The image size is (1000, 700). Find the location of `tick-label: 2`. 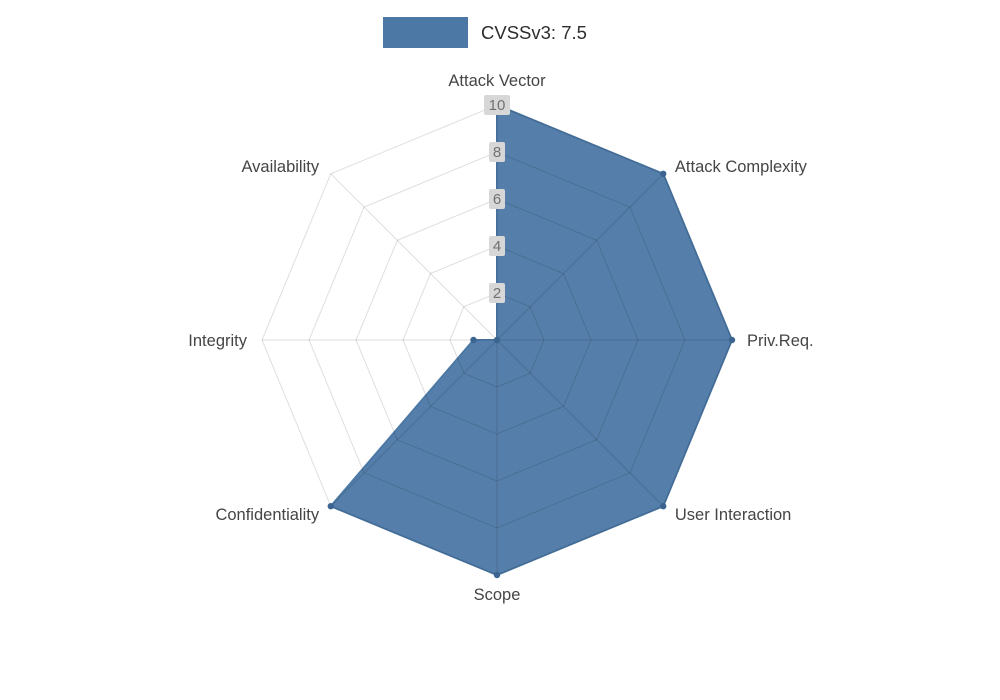

tick-label: 2 is located at coordinates (497, 293).